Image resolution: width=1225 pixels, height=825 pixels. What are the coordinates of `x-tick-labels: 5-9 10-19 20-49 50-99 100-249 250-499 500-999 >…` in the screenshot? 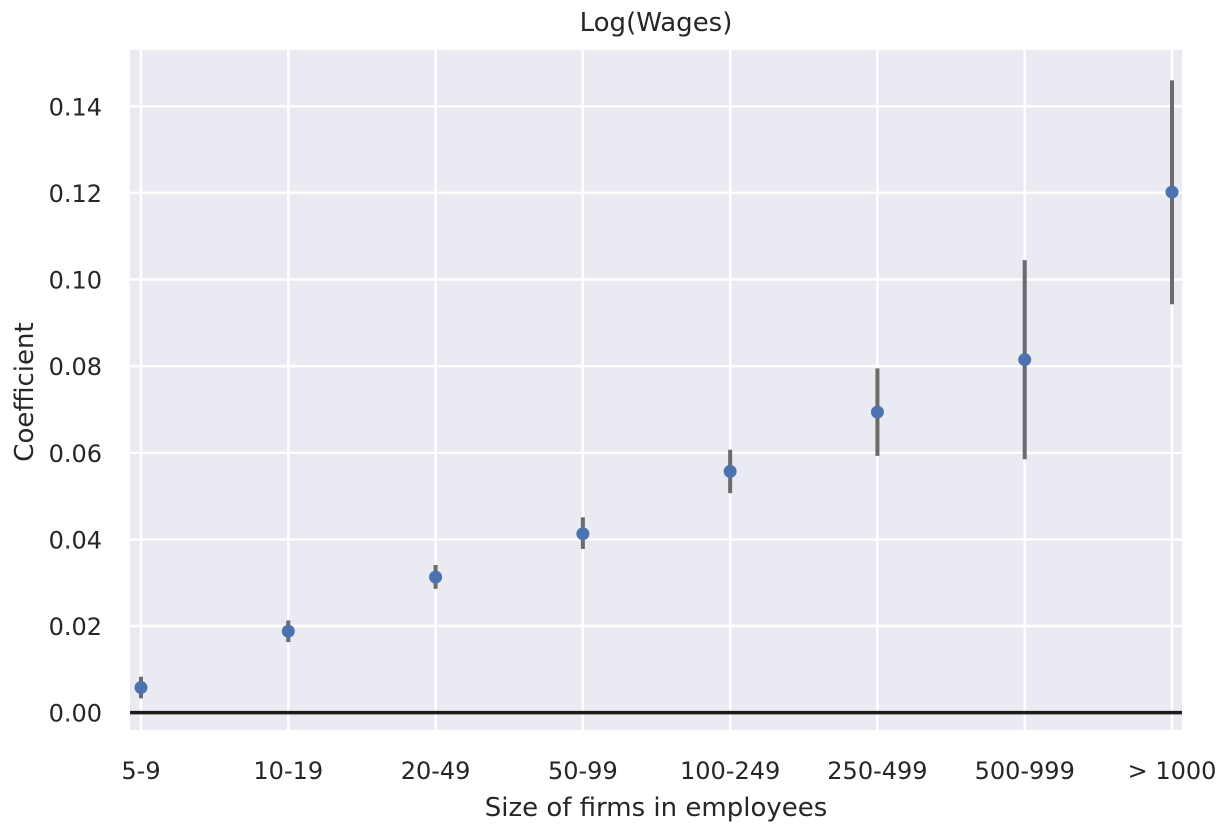 It's located at (668, 771).